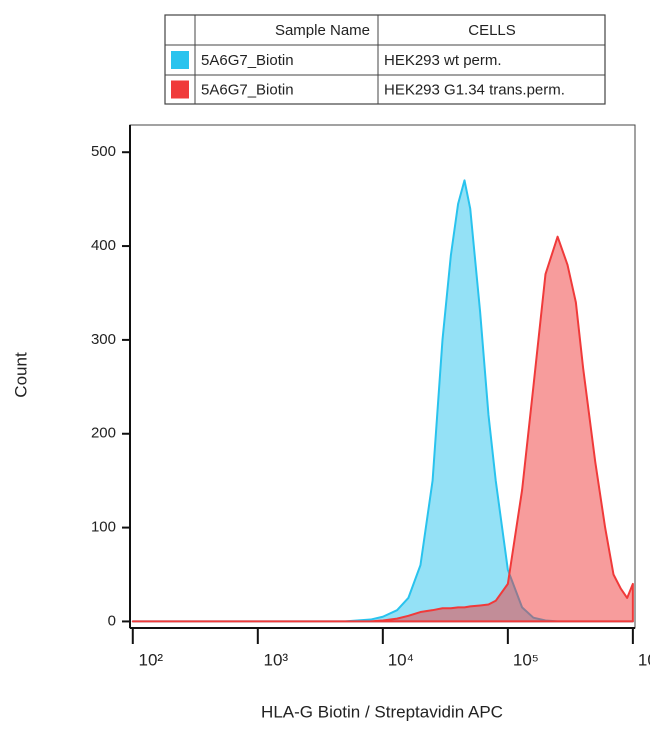 The image size is (650, 739). I want to click on y-tick-label: 200, so click(103, 433).